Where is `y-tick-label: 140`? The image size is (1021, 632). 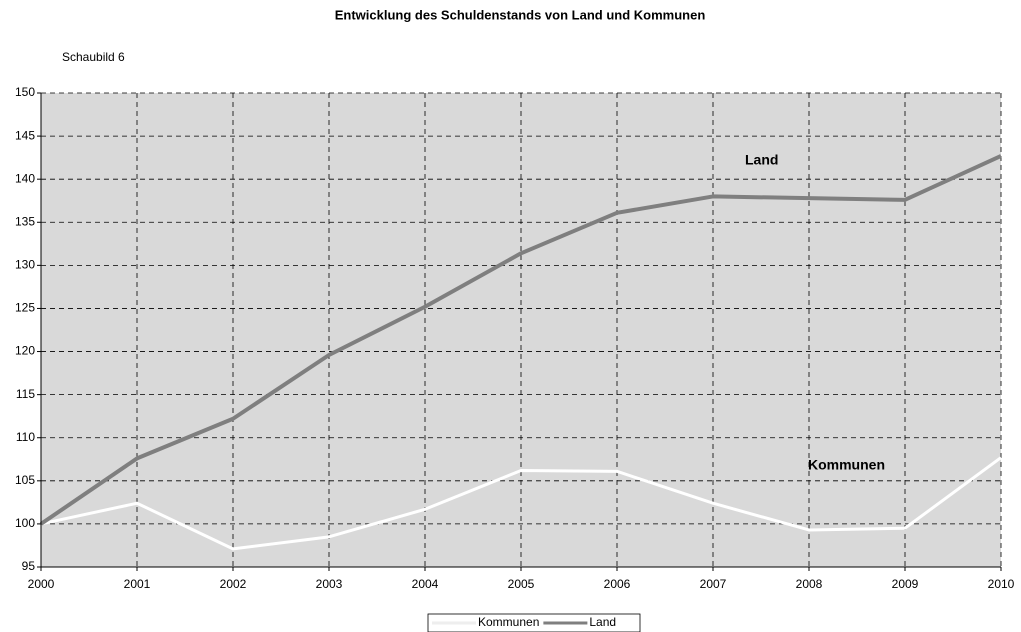 y-tick-label: 140 is located at coordinates (25, 178).